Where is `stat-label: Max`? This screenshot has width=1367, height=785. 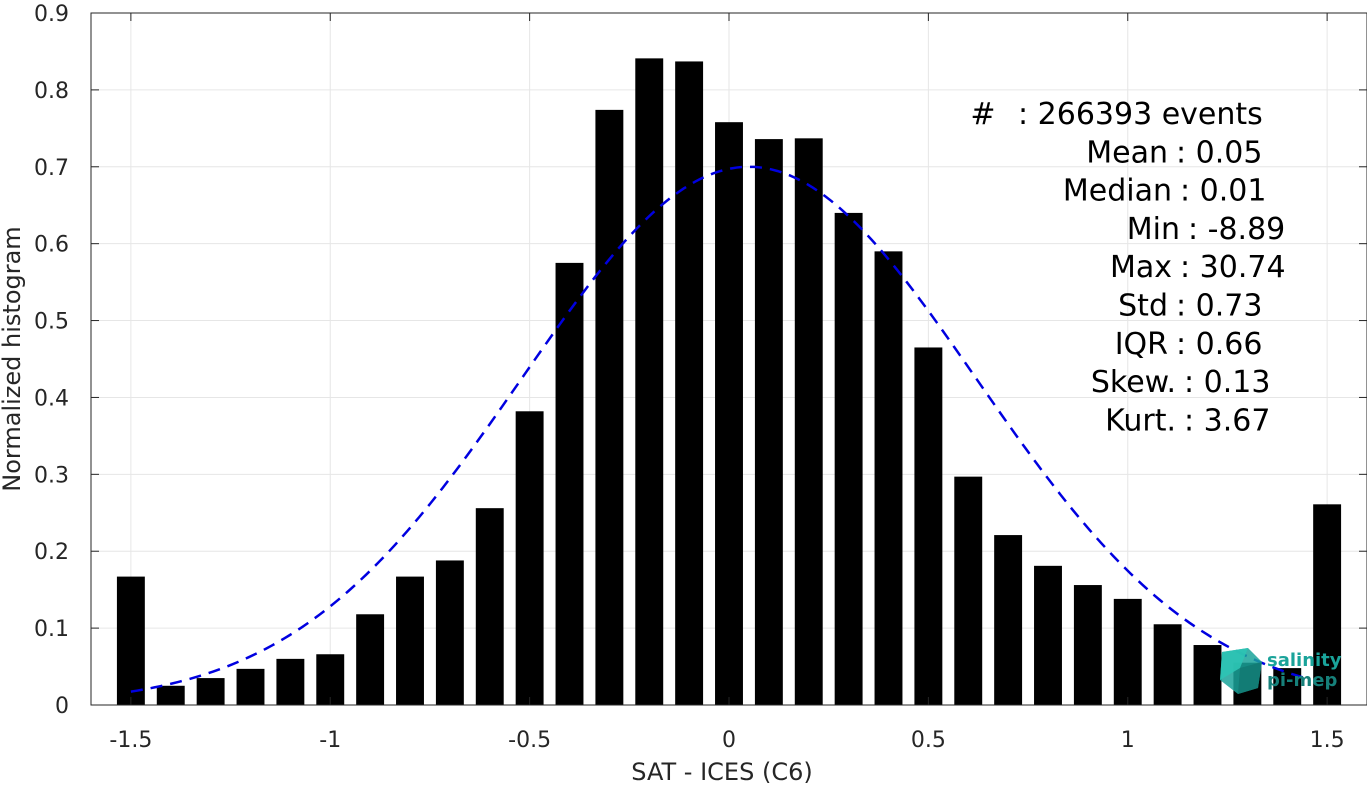
stat-label: Max is located at coordinates (1141, 267).